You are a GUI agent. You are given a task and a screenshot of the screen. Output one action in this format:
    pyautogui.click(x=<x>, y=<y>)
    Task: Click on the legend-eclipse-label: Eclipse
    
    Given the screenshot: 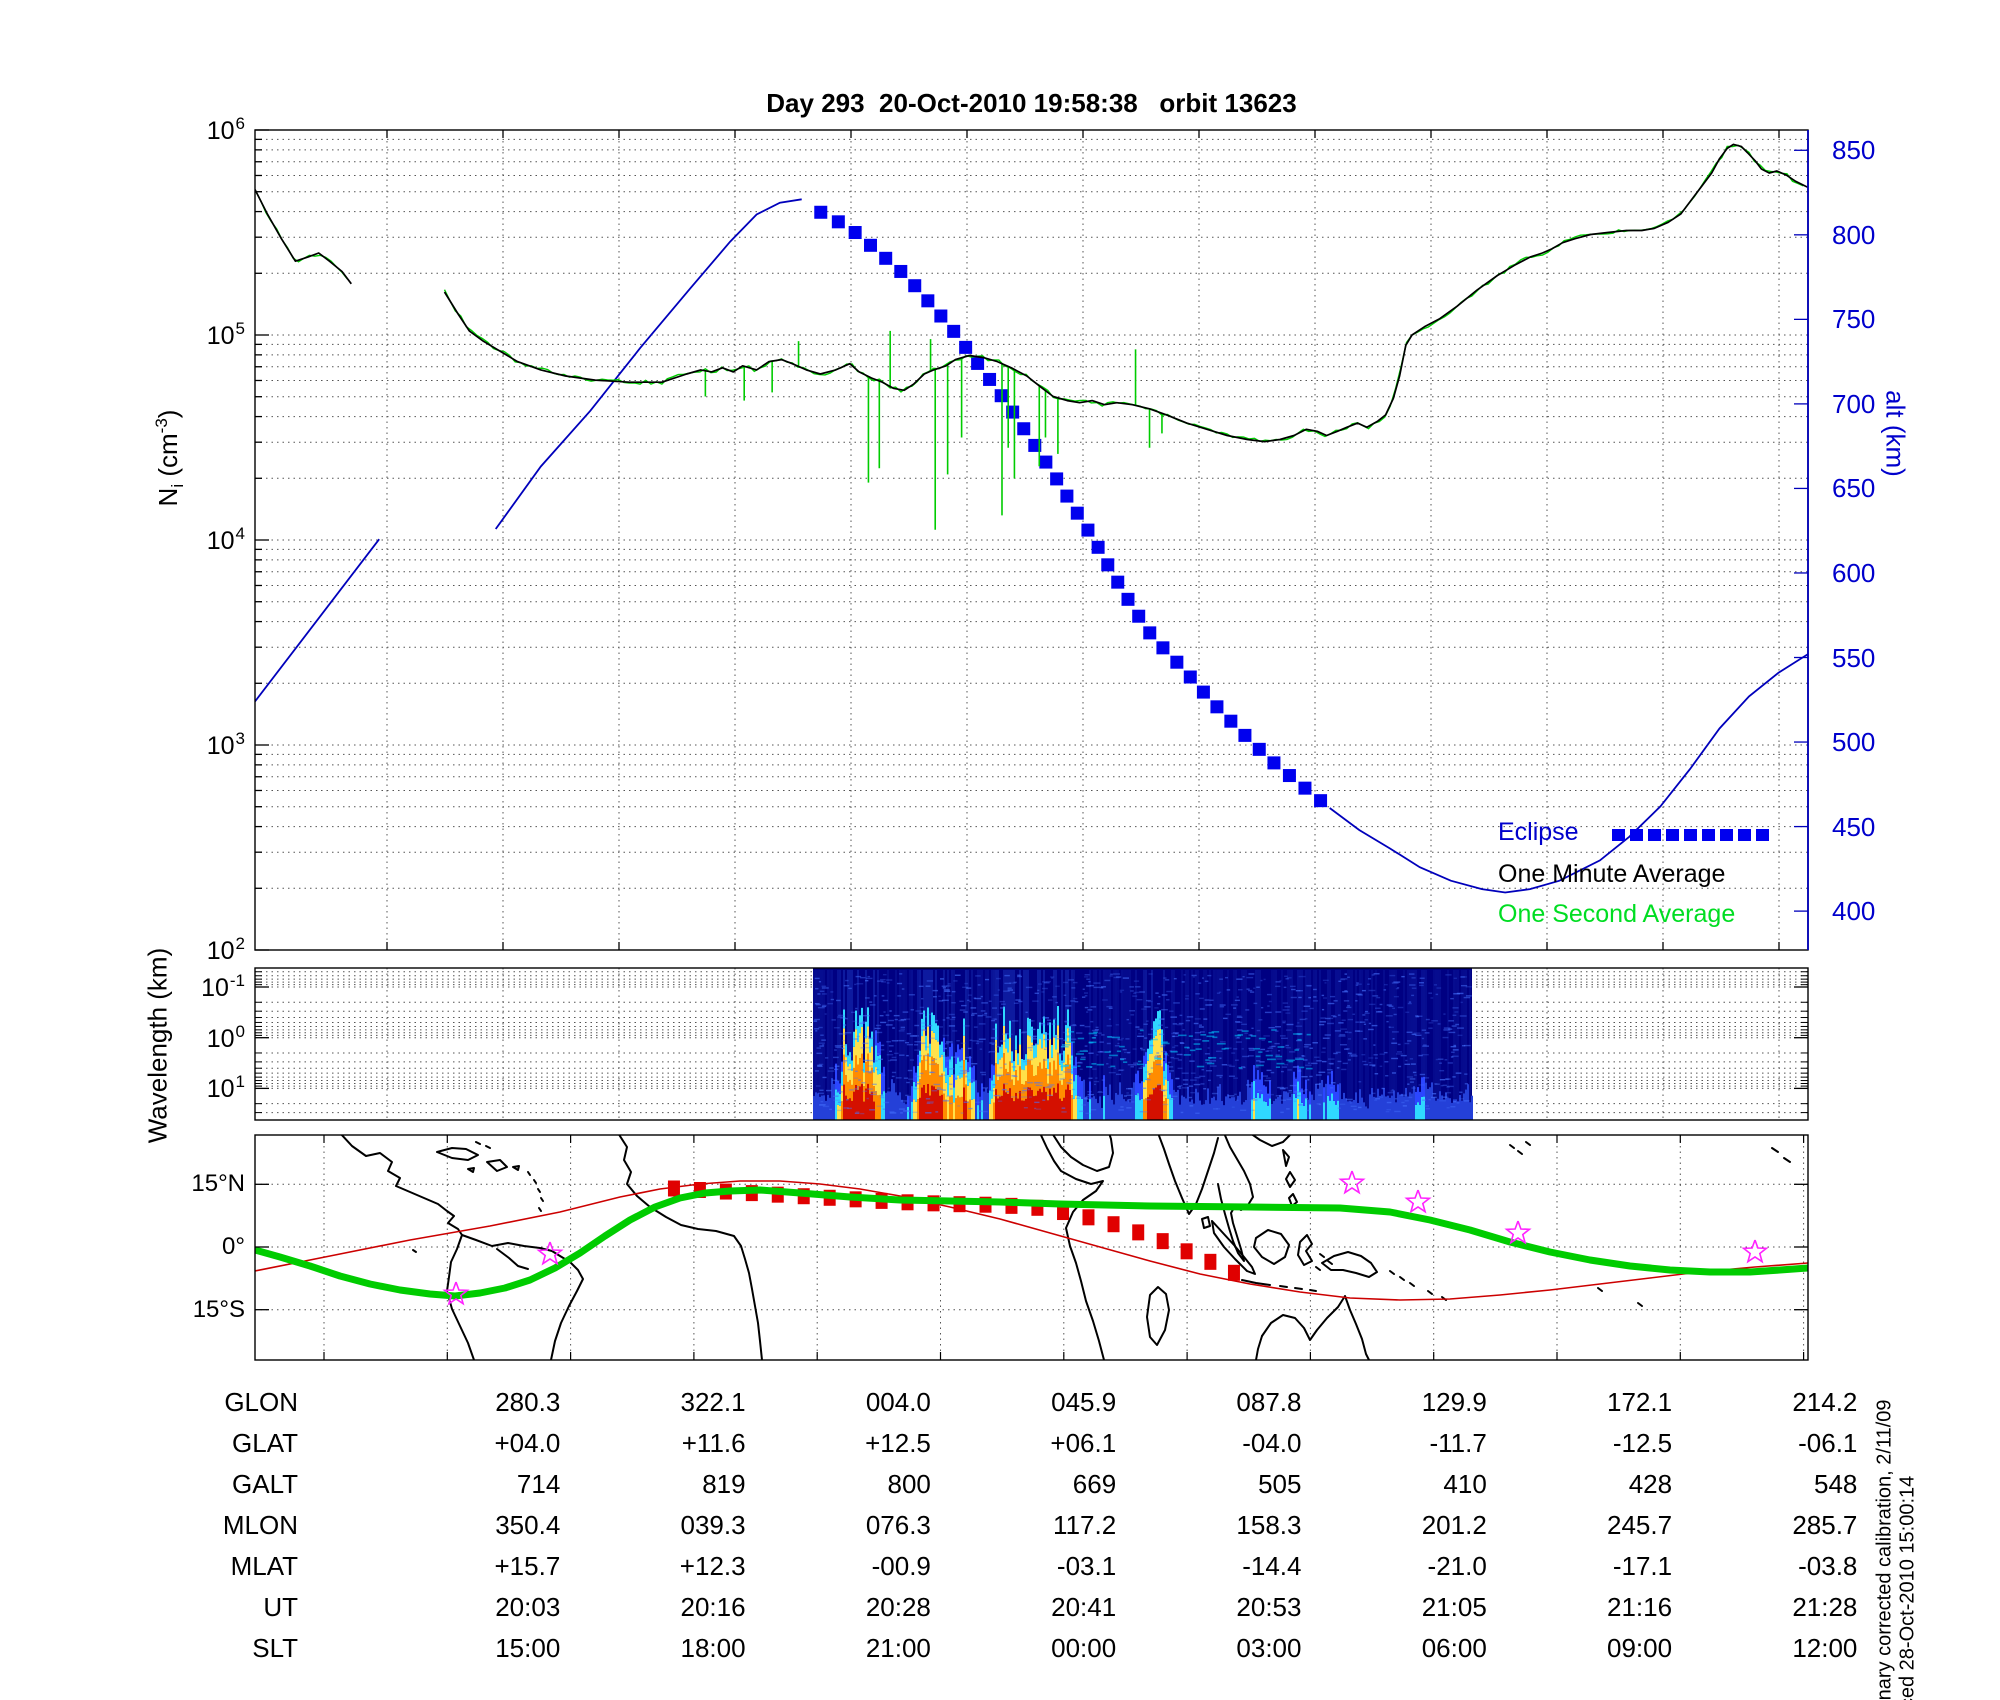 What is the action you would take?
    pyautogui.click(x=1538, y=832)
    